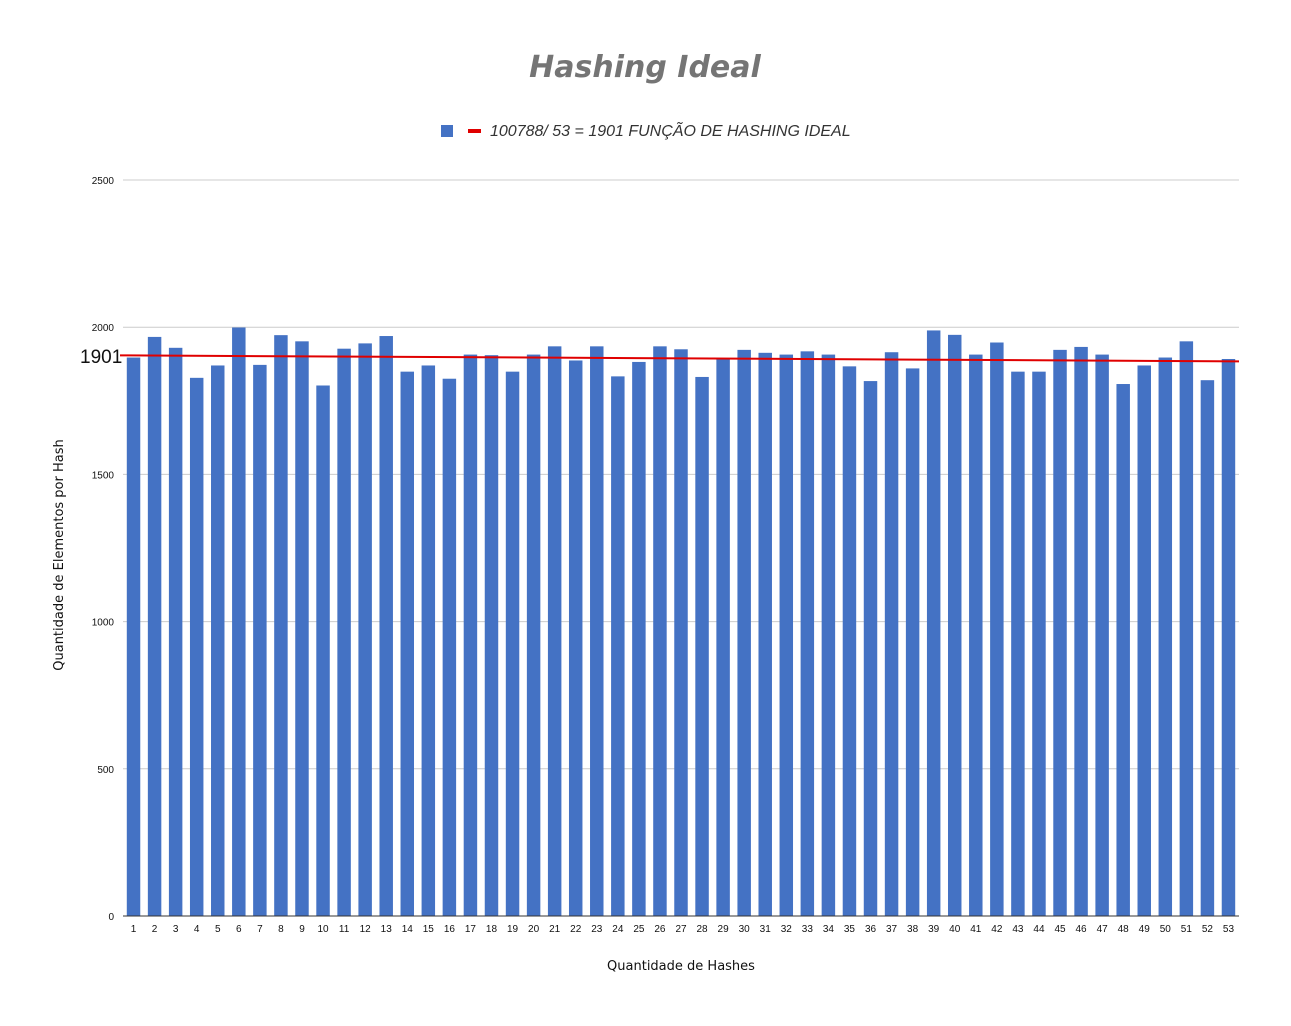  What do you see at coordinates (850, 929) in the screenshot?
I see `x-tick-label: 35` at bounding box center [850, 929].